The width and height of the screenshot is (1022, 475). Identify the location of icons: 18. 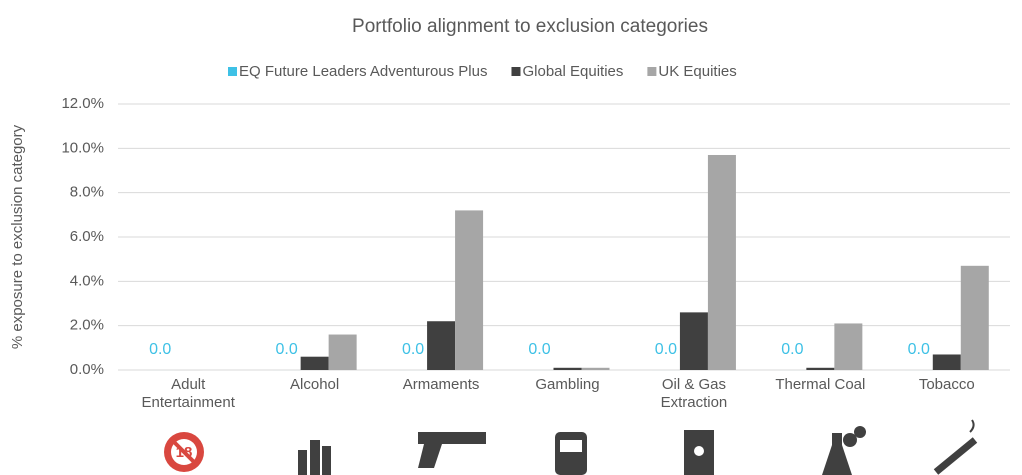
(571, 447).